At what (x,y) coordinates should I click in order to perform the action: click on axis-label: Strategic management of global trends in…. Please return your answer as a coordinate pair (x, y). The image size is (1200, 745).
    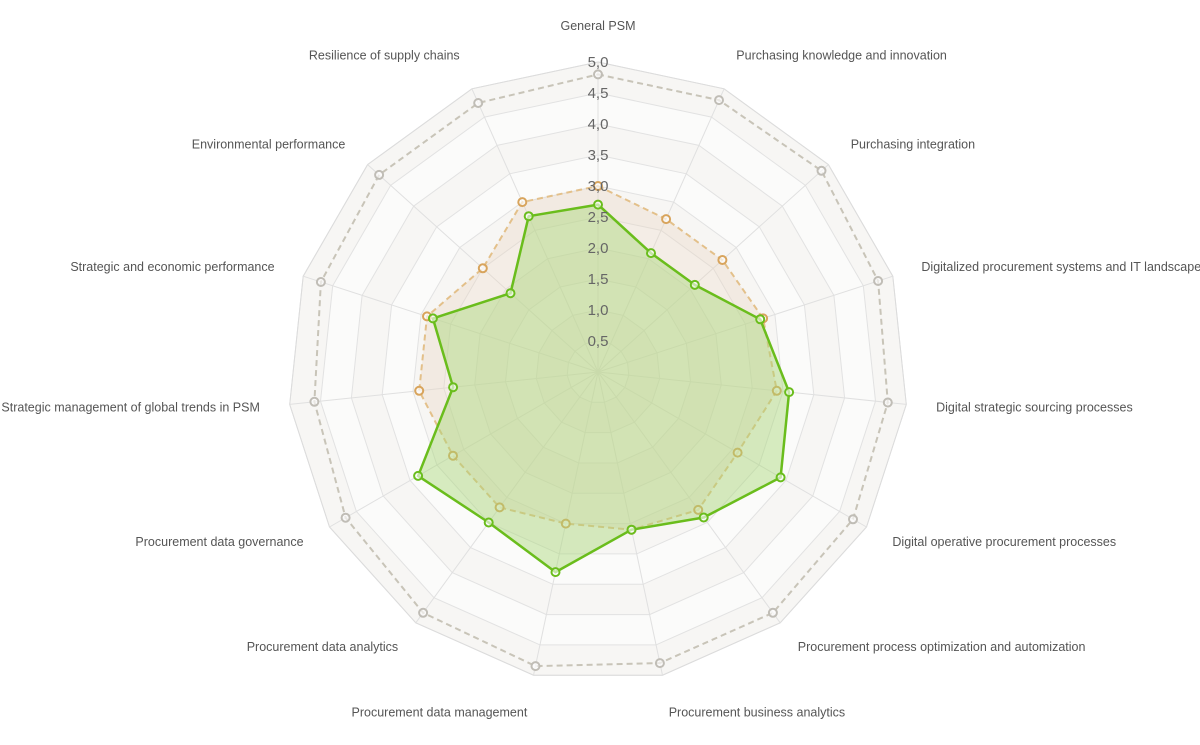
    Looking at the image, I should click on (130, 408).